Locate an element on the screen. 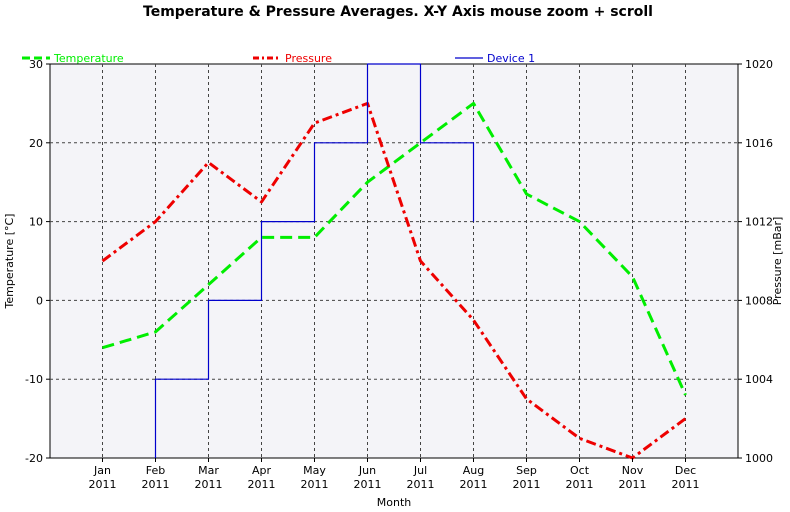 This screenshot has width=790, height=512. x-axis-tick-label-month: Sep is located at coordinates (526, 470).